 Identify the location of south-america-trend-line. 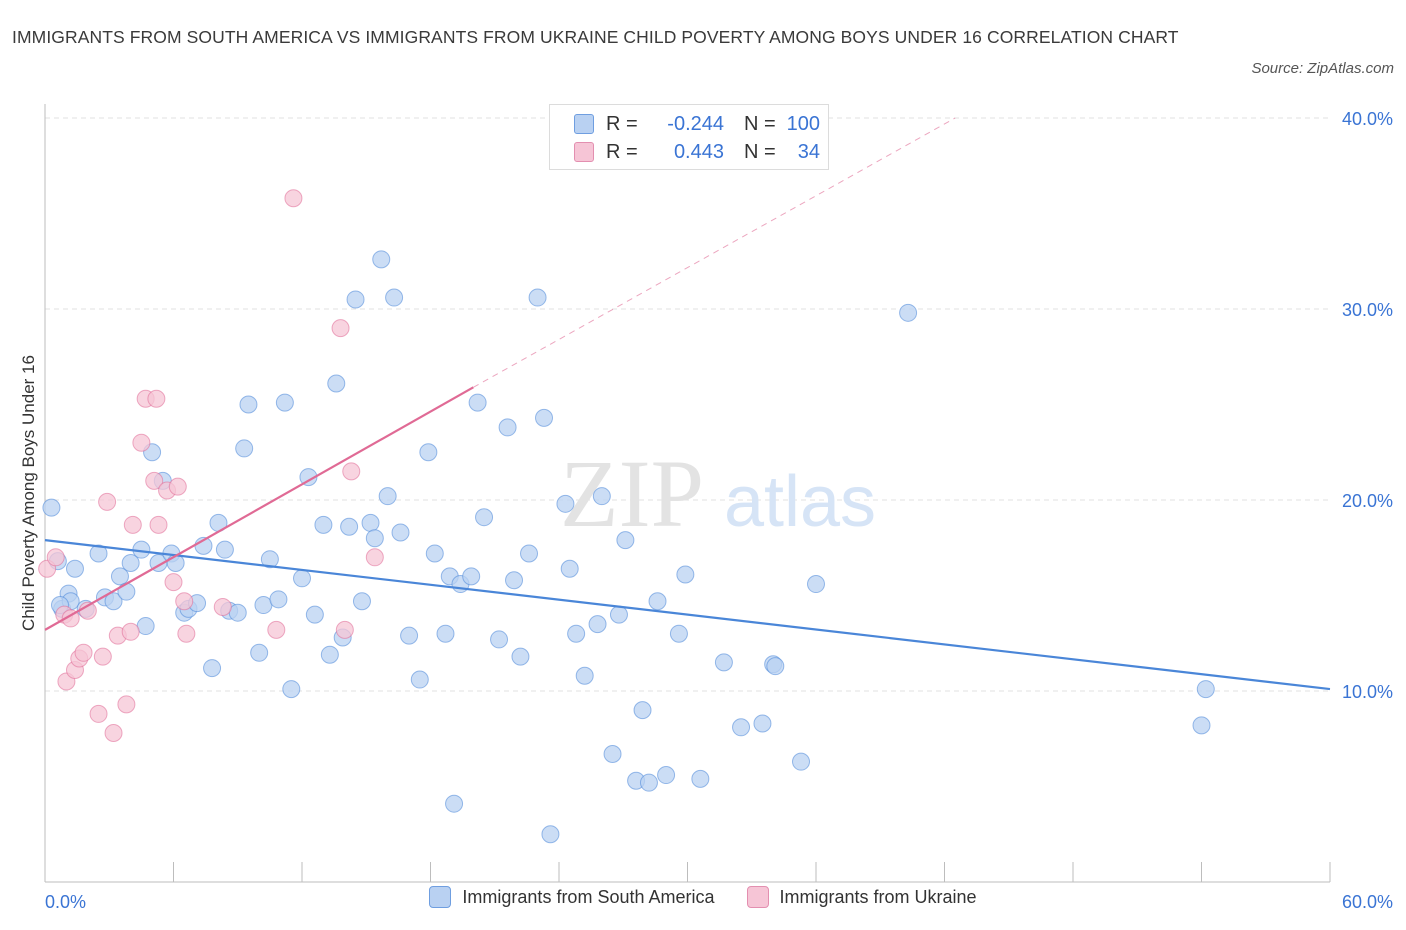
(687, 615).